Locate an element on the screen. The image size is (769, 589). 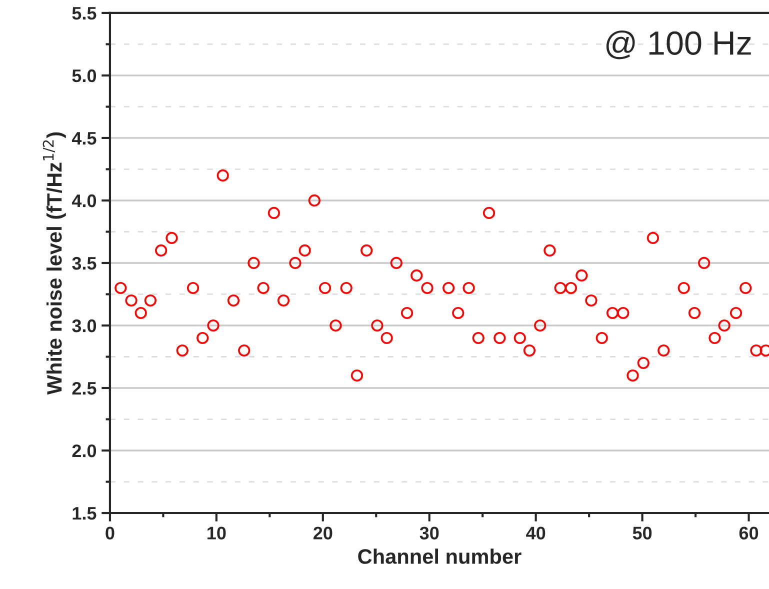
x-tick-label: 0 is located at coordinates (110, 533).